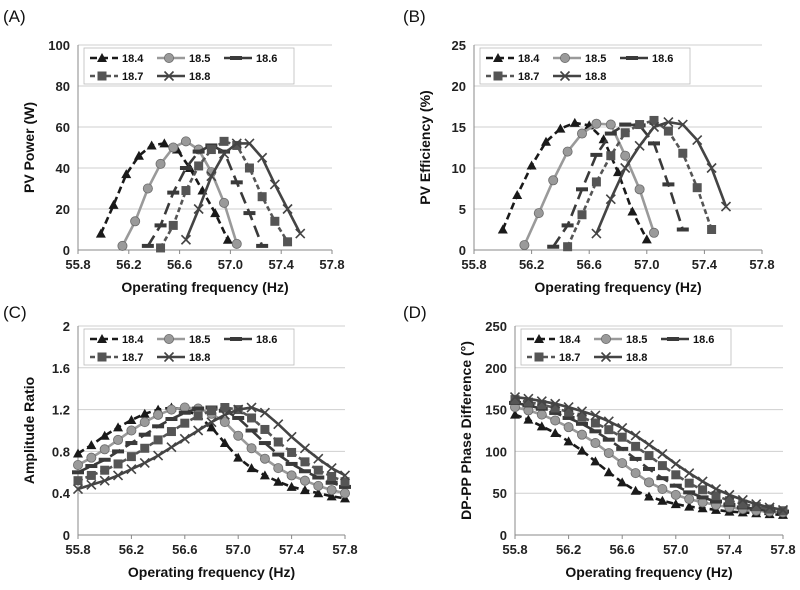 The image size is (800, 590). What do you see at coordinates (77, 264) in the screenshot?
I see `x-tick-label: 55.8` at bounding box center [77, 264].